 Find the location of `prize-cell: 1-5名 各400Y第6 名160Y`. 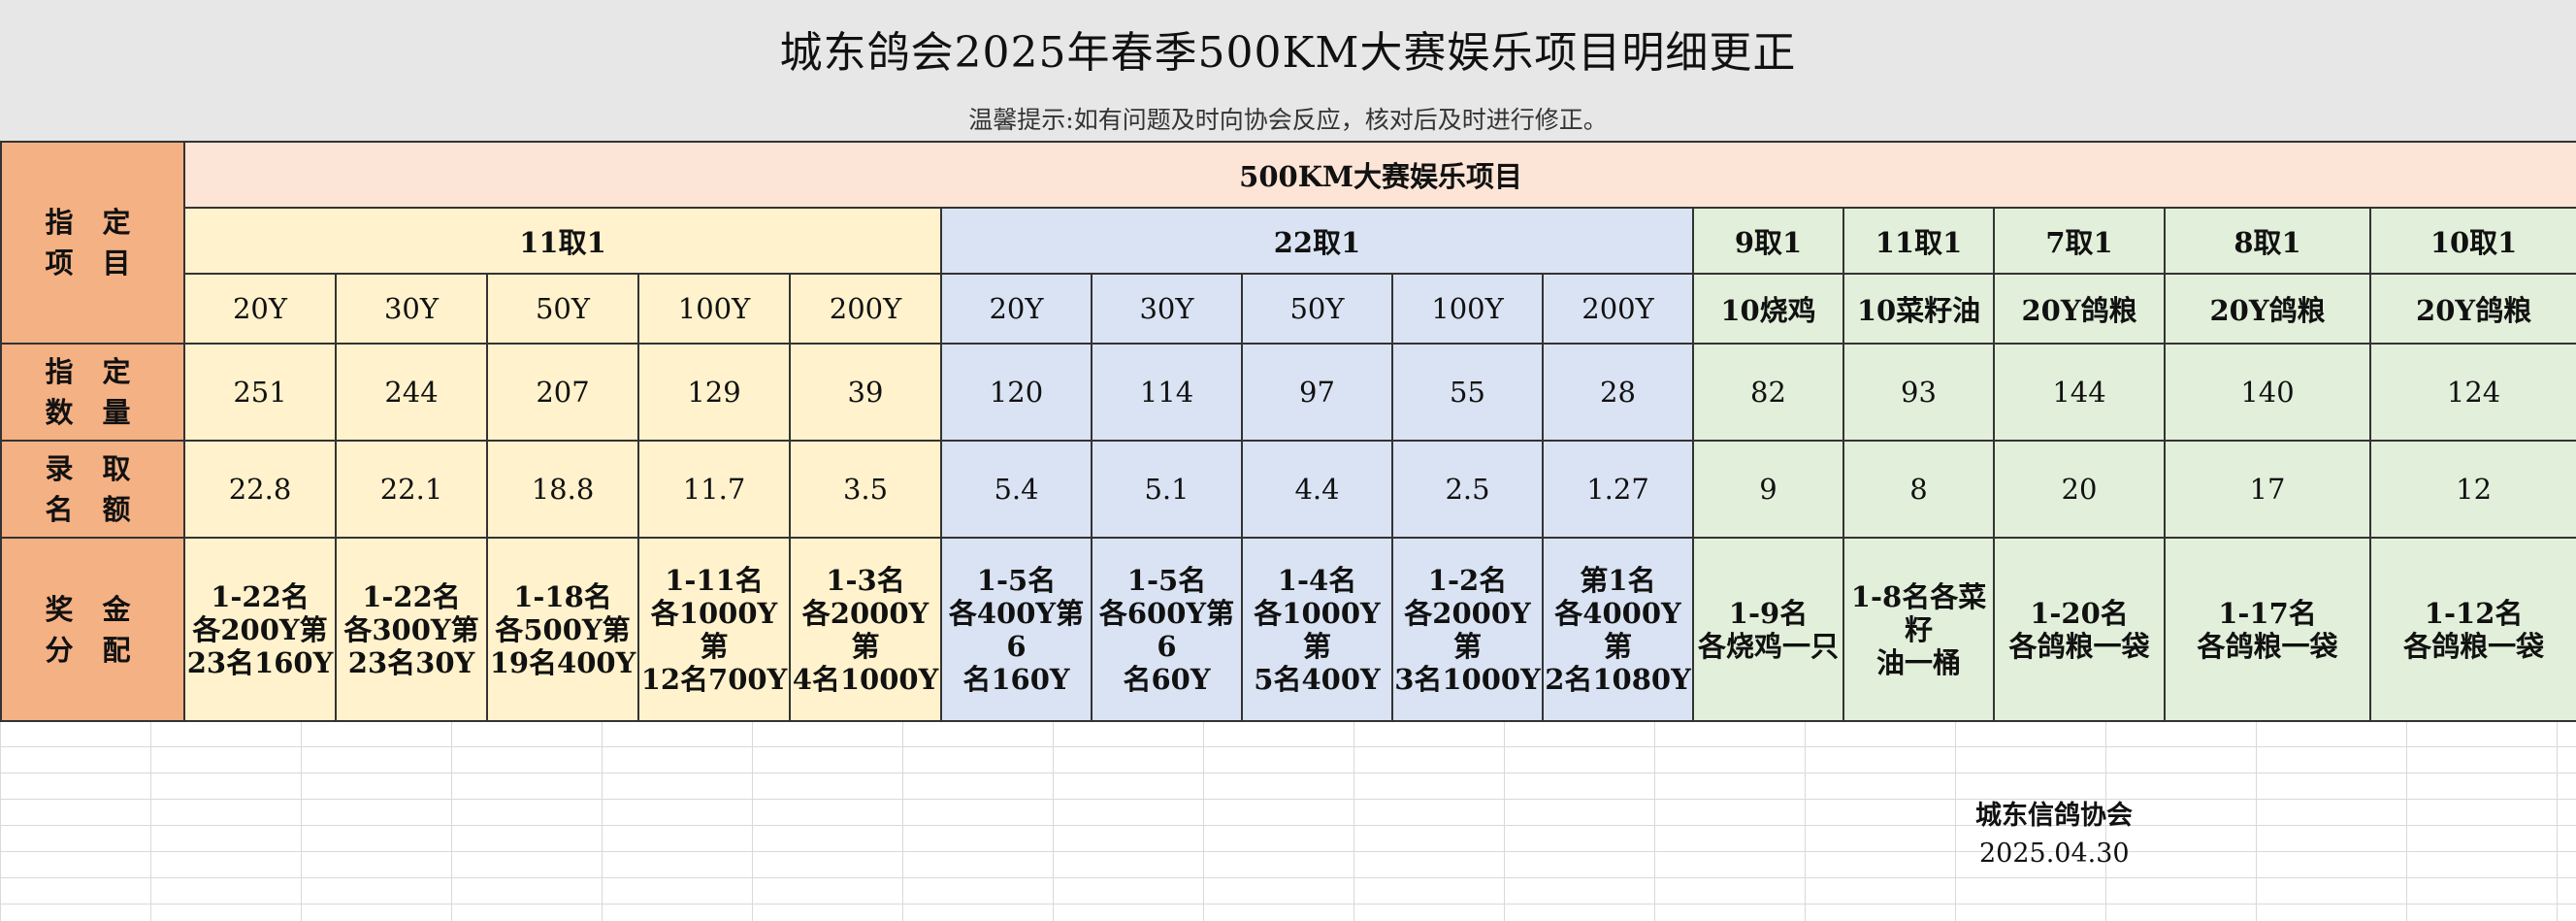

prize-cell: 1-5名 各400Y第6 名160Y is located at coordinates (1016, 629).